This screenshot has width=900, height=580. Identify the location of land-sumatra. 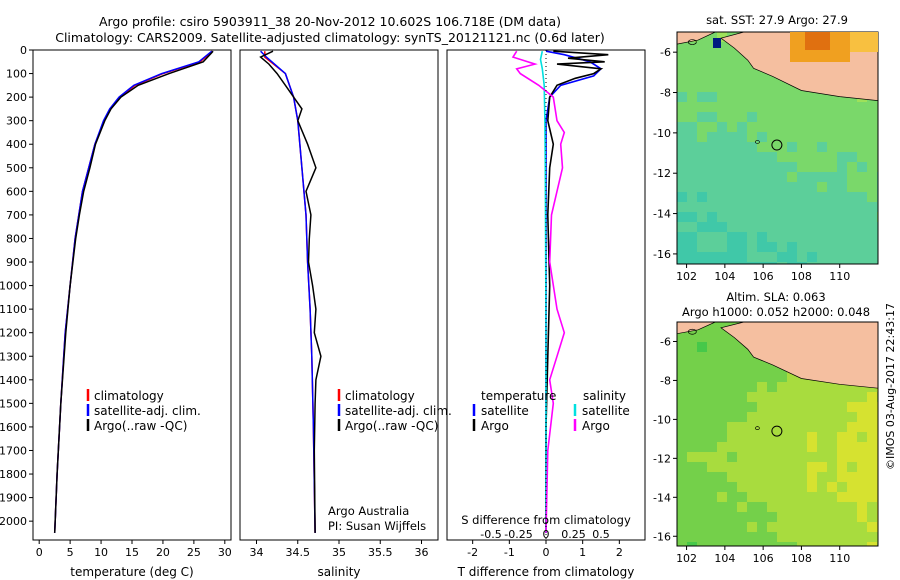
(696, 38).